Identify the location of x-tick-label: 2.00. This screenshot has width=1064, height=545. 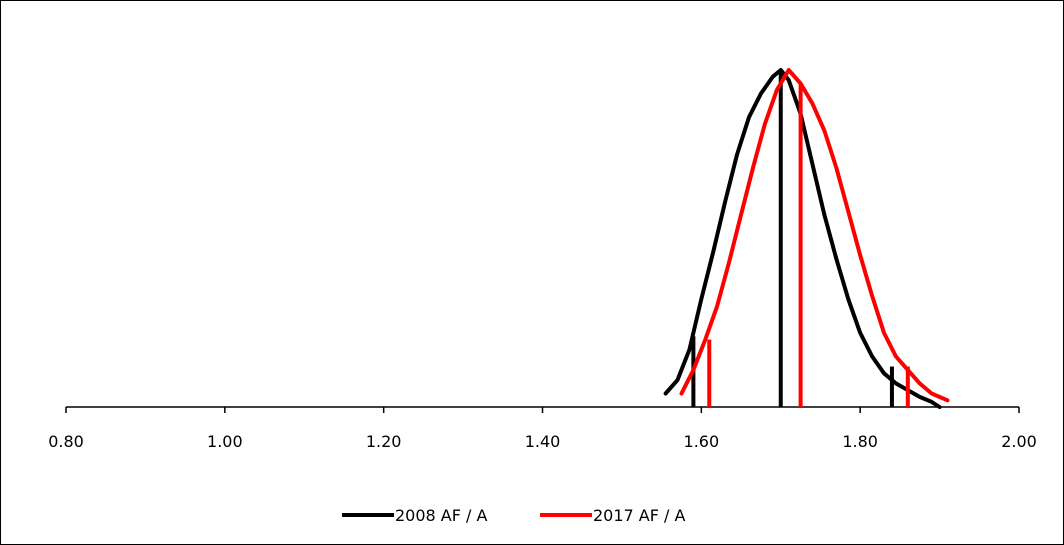
(1019, 441).